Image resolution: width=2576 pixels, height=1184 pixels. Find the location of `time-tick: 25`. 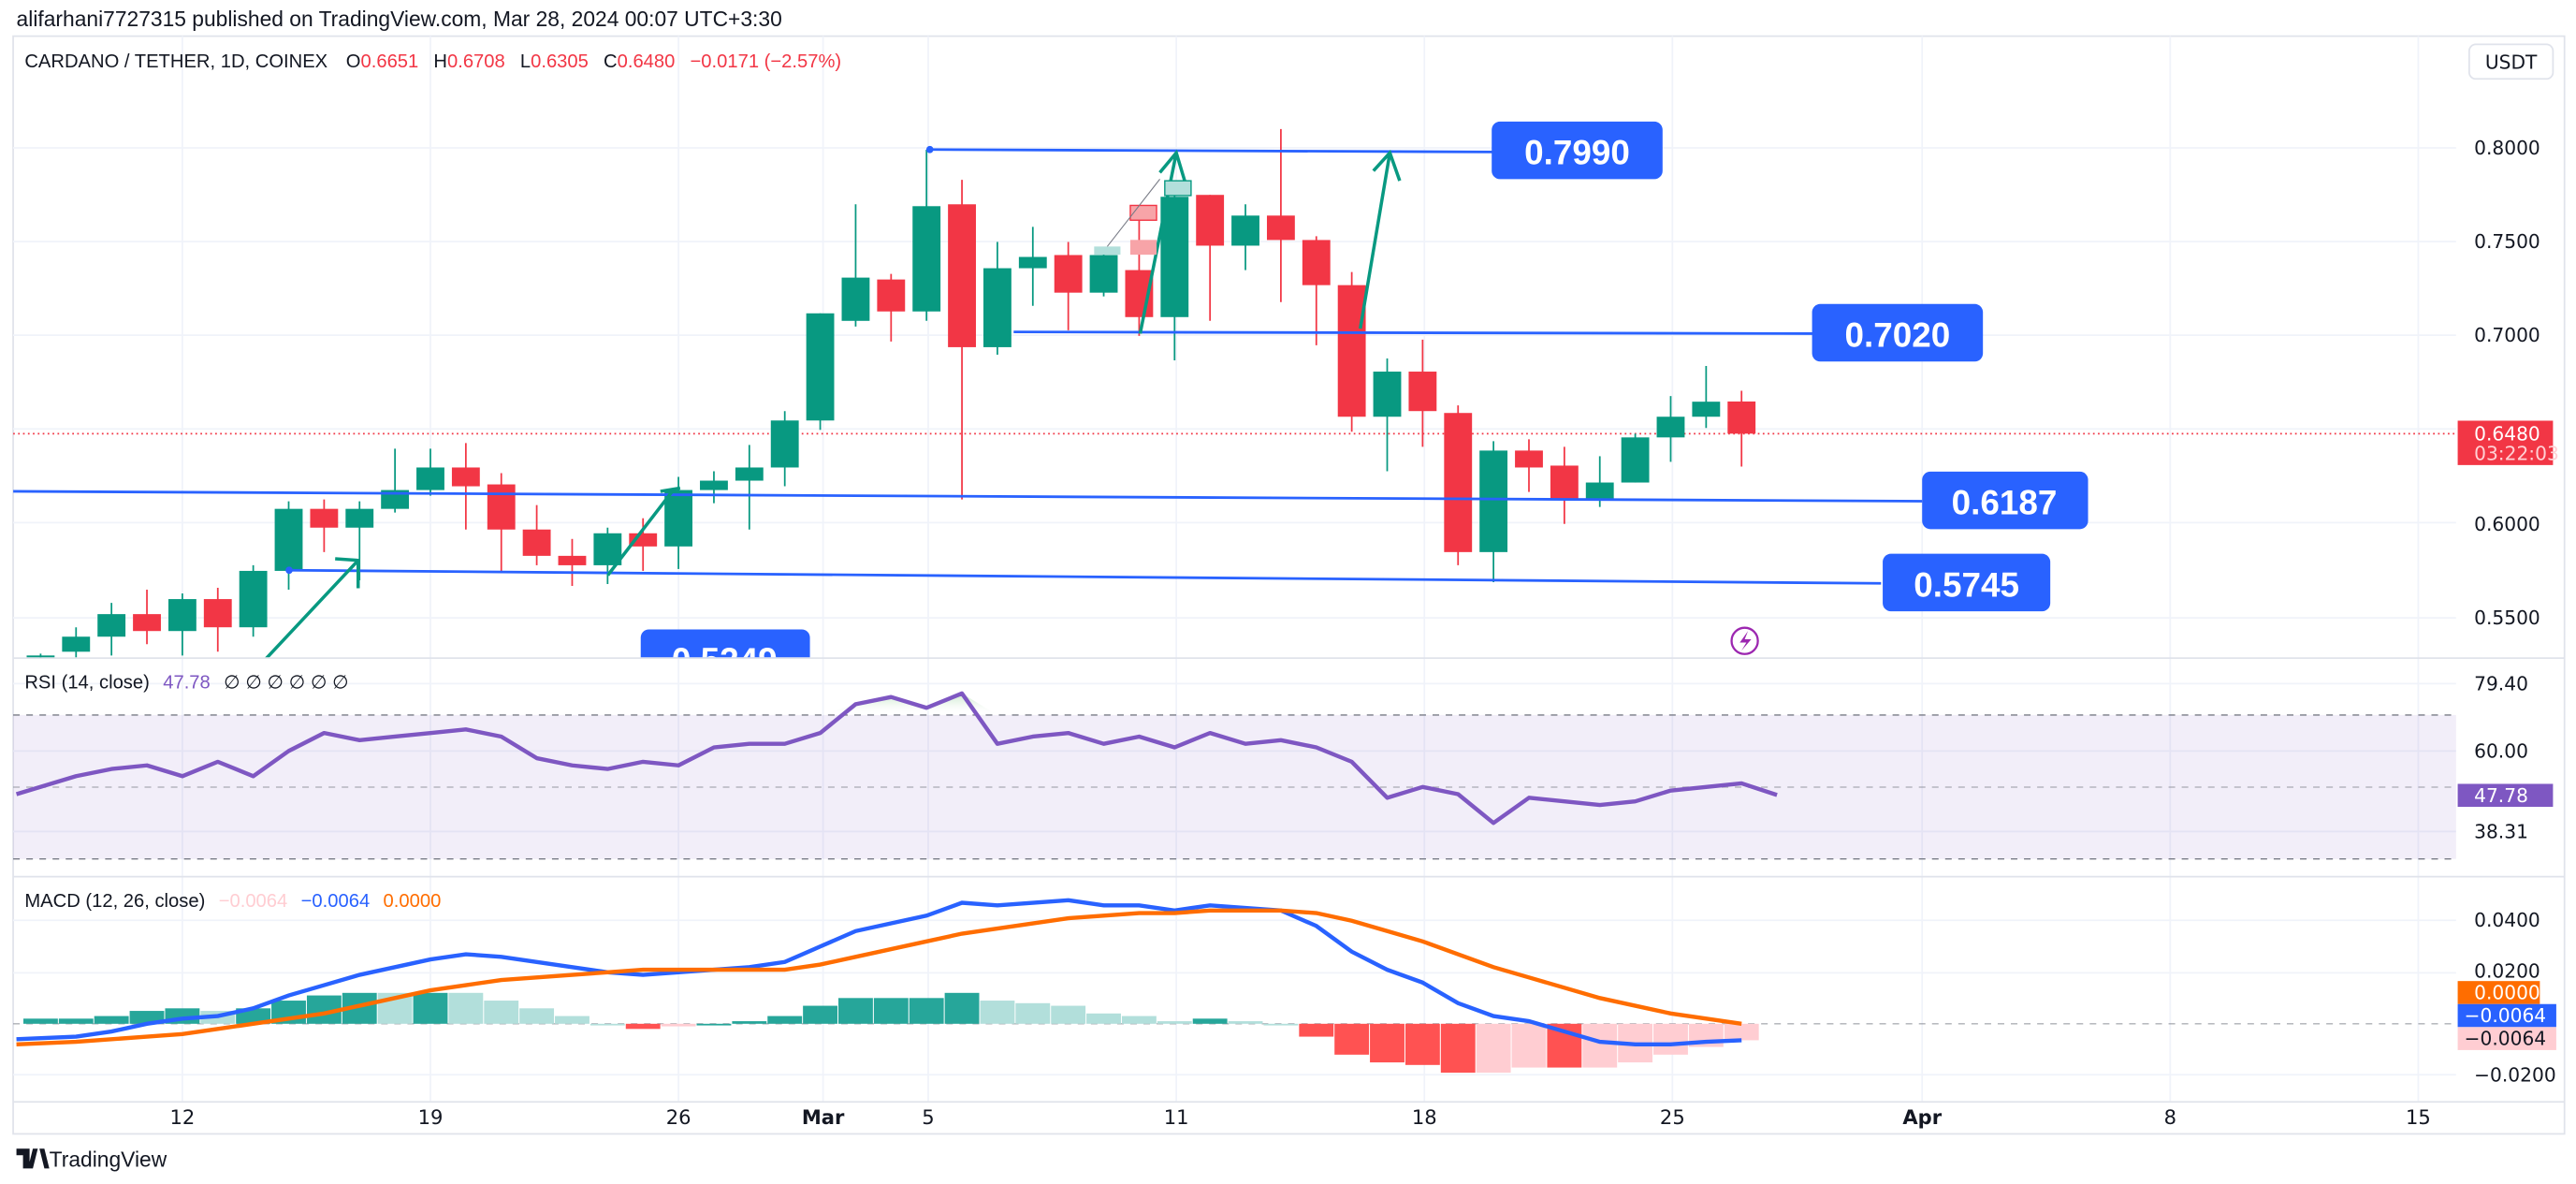

time-tick: 25 is located at coordinates (1672, 1117).